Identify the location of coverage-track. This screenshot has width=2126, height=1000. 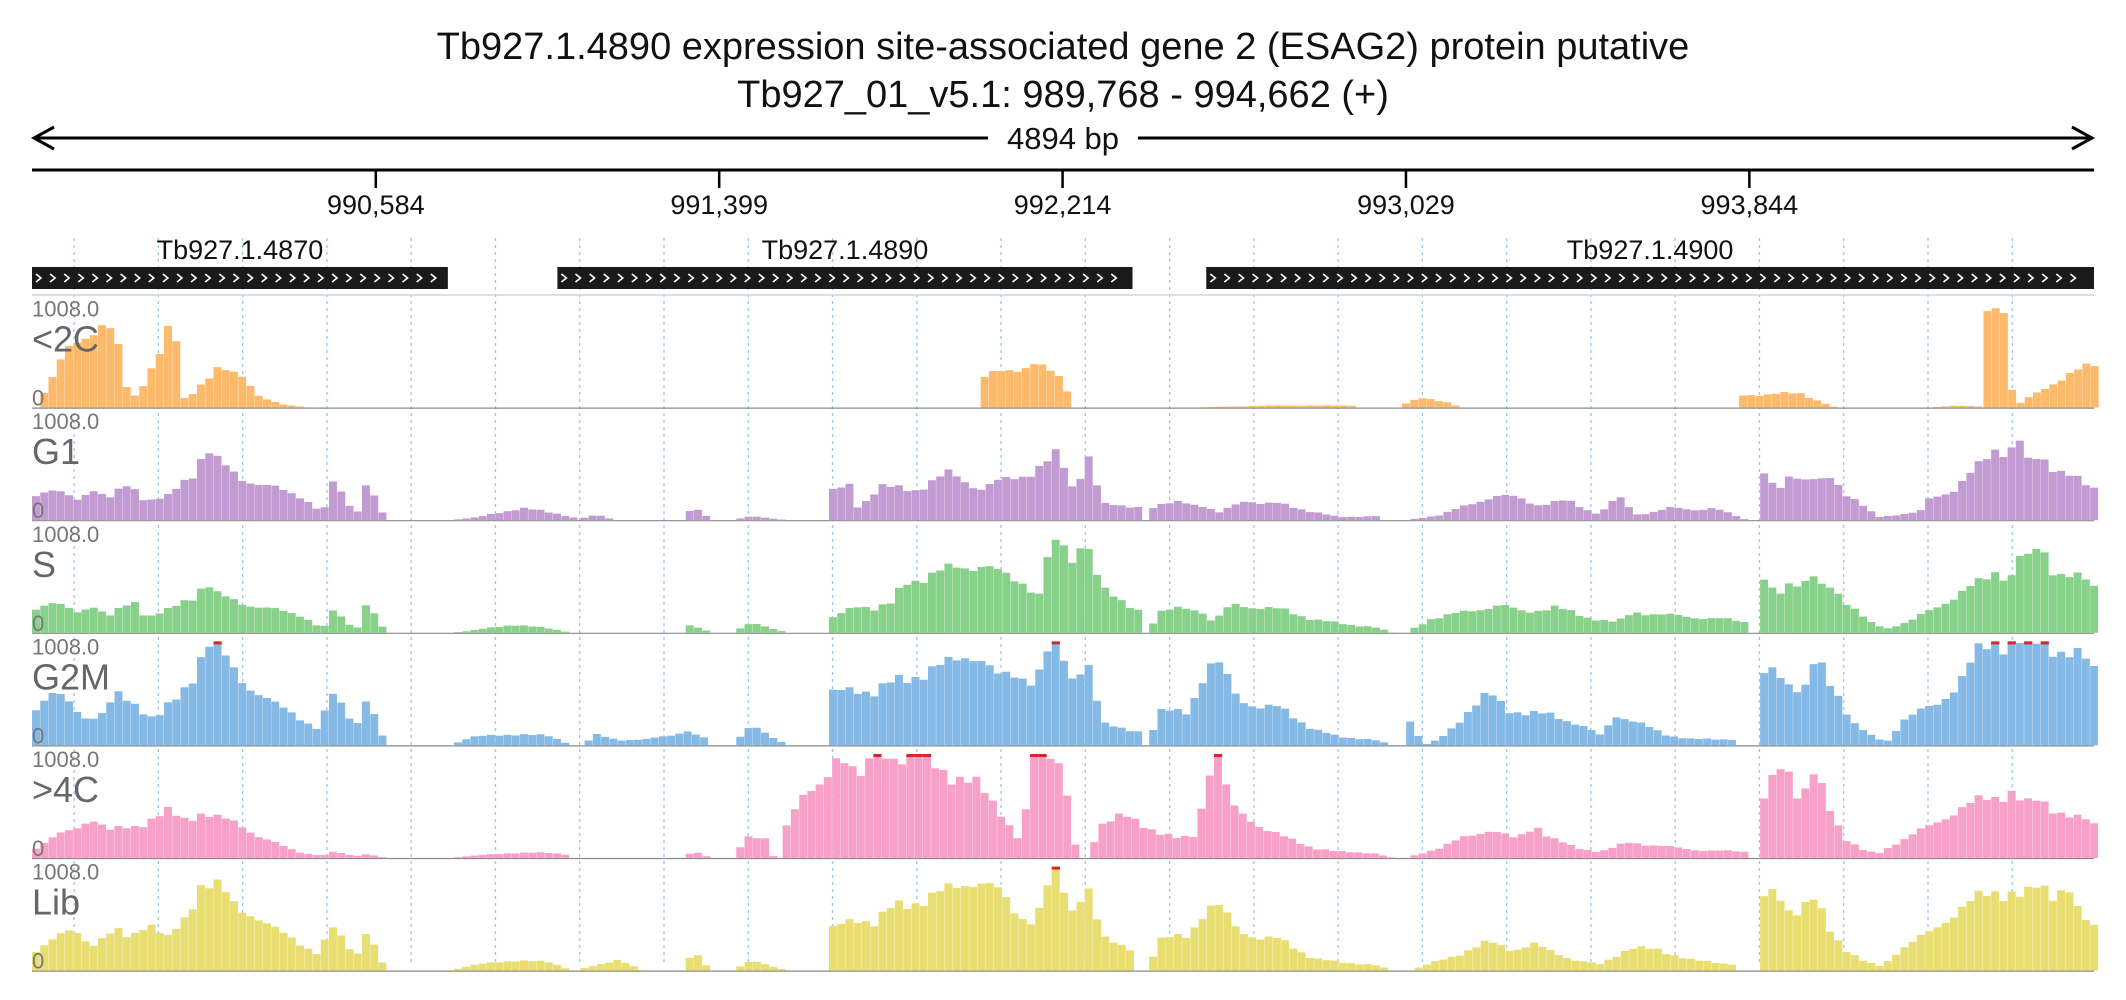
(1065, 694).